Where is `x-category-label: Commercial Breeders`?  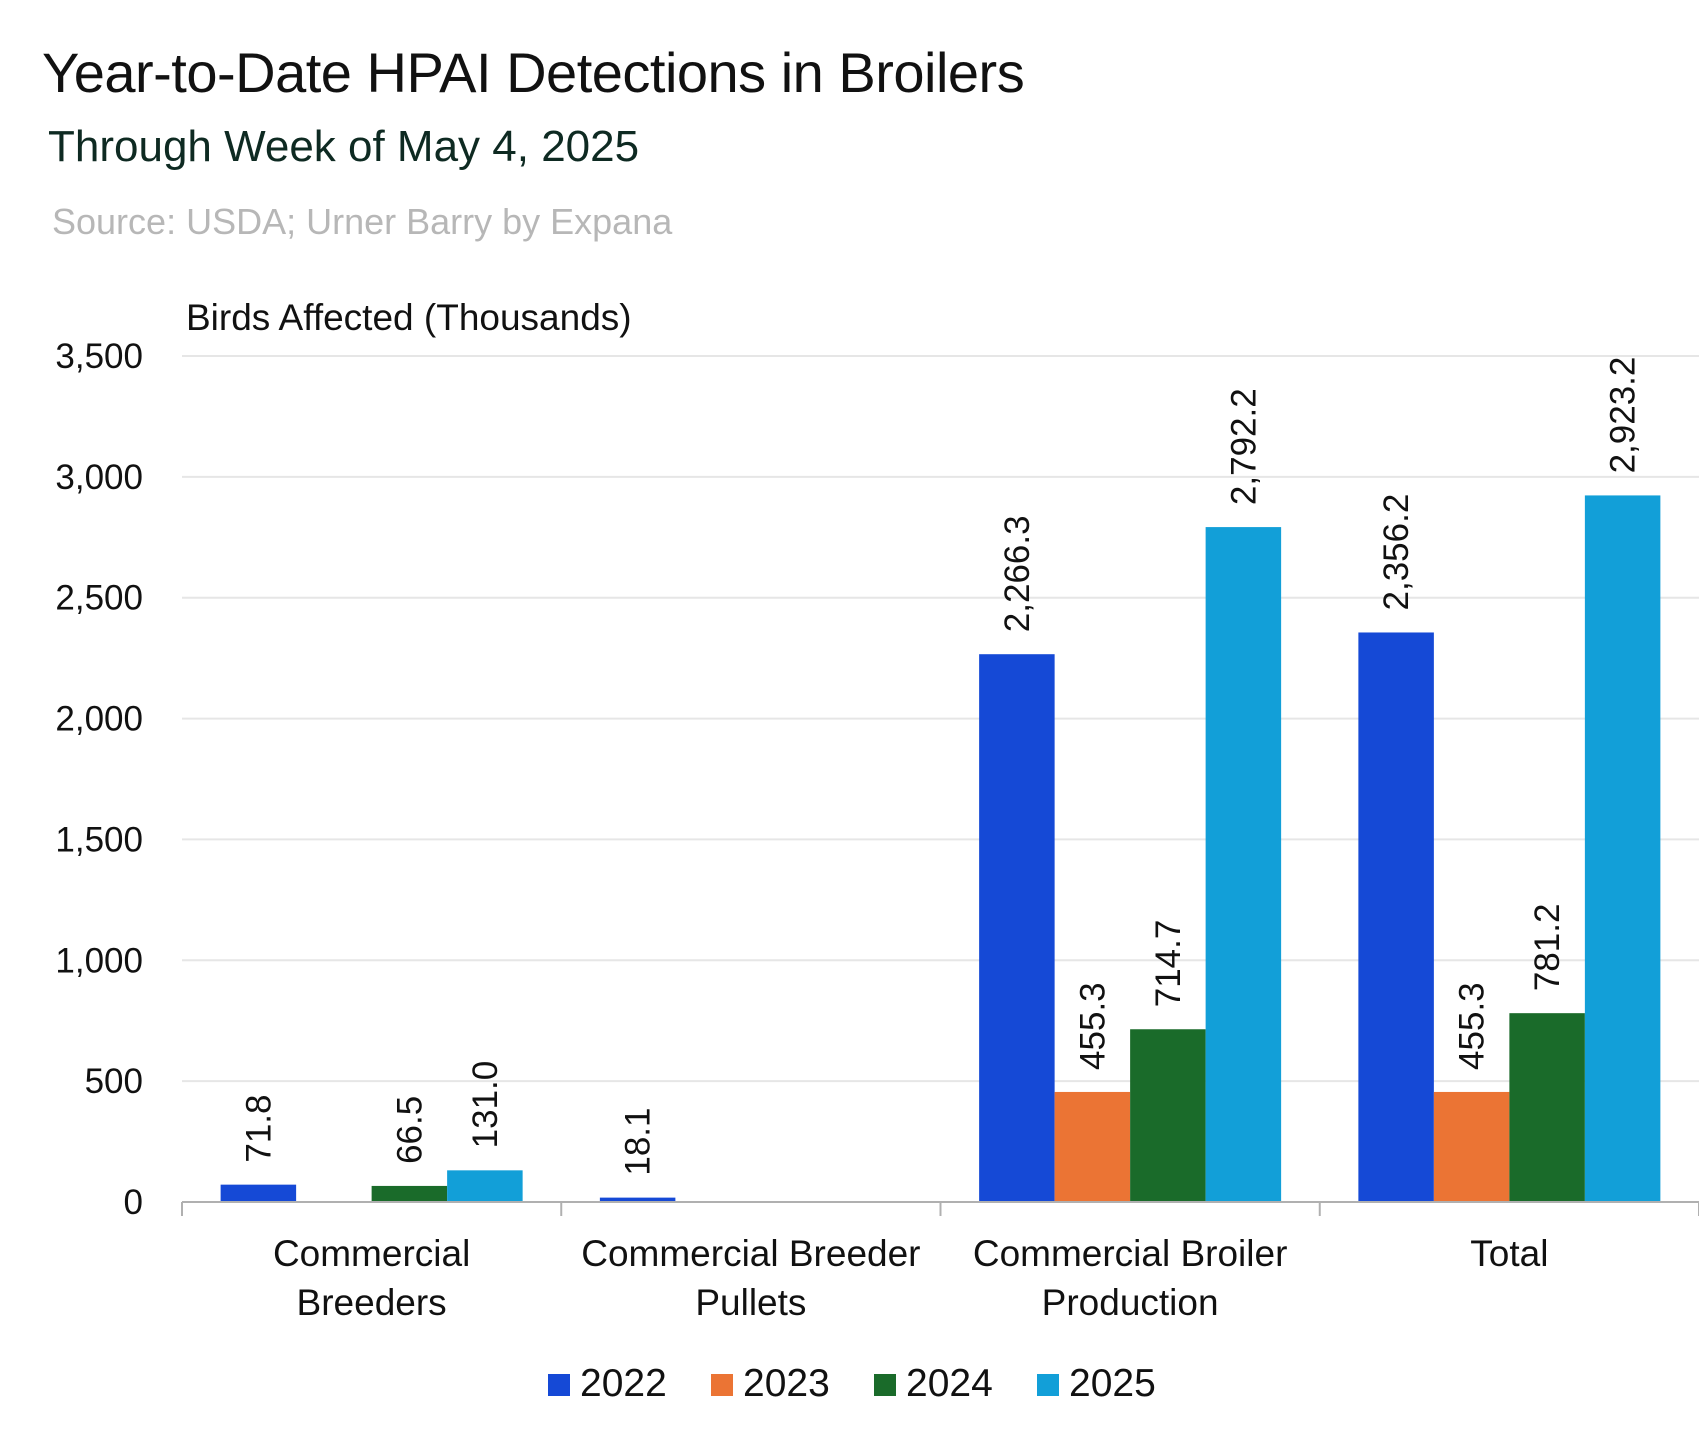
x-category-label: Commercial Breeders is located at coordinates (371, 1278).